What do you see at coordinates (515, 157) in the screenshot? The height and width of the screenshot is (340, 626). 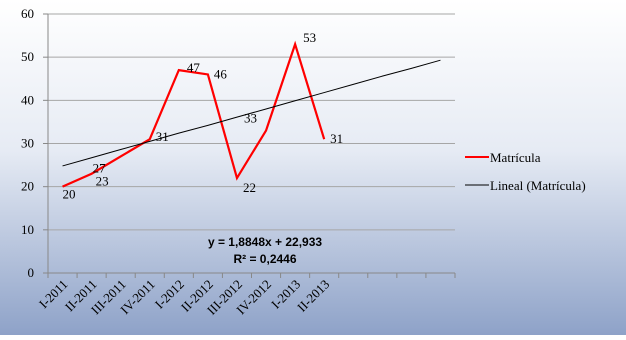 I see `legend-label: Matrícula` at bounding box center [515, 157].